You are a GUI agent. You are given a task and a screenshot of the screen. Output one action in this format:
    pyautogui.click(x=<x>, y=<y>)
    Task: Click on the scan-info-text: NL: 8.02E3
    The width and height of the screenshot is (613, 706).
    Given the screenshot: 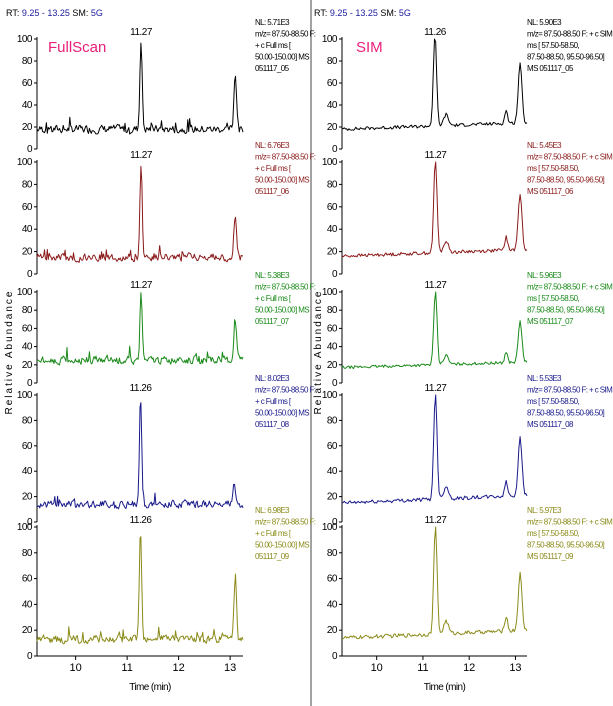 What is the action you would take?
    pyautogui.click(x=272, y=378)
    